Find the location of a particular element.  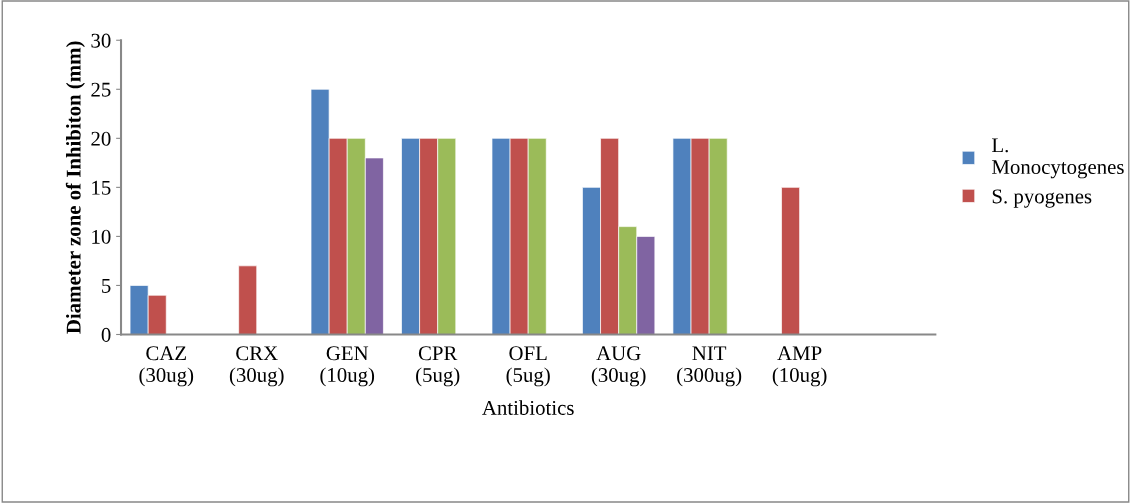

y-tick-label: 10 is located at coordinates (101, 236).